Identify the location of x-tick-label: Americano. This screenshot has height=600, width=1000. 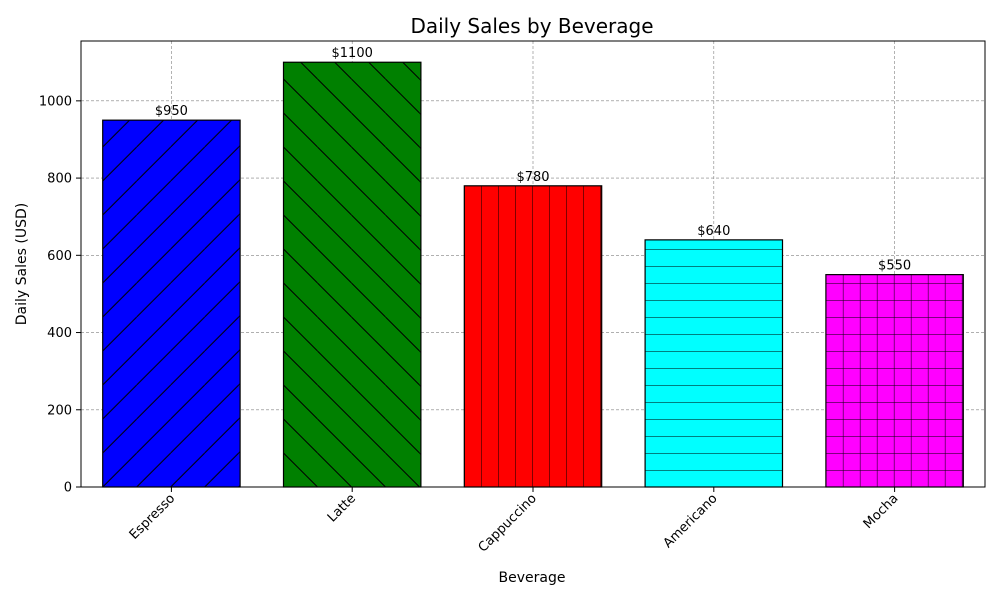
(691, 521).